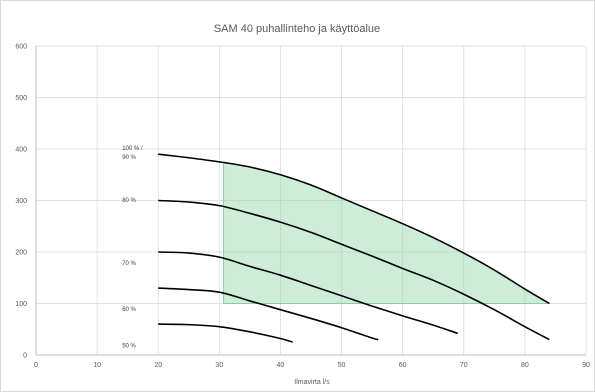 The height and width of the screenshot is (392, 595). What do you see at coordinates (158, 365) in the screenshot?
I see `x-tick-label: 20` at bounding box center [158, 365].